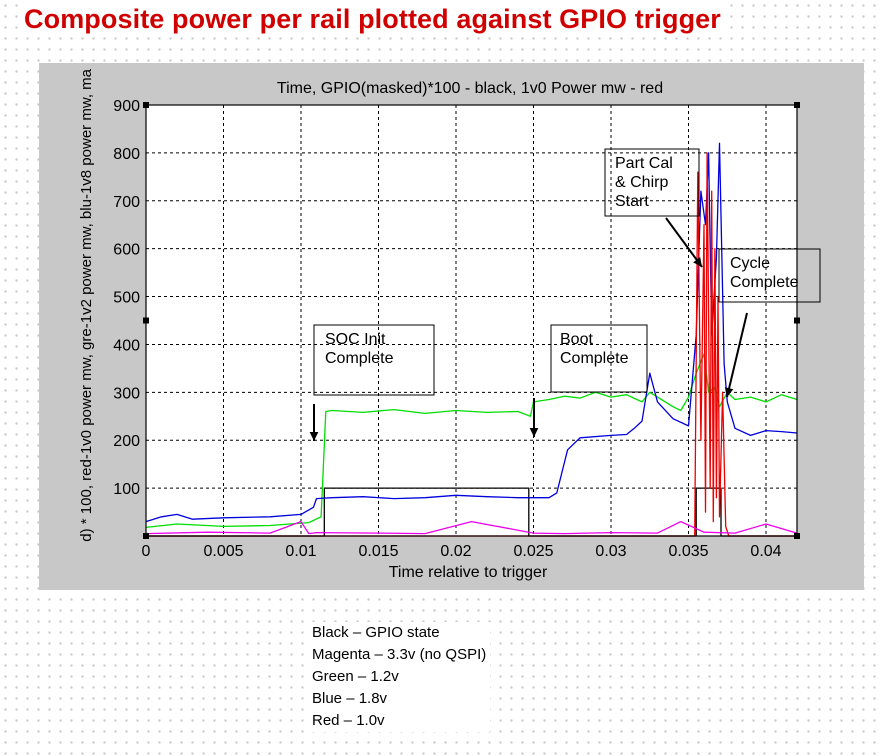 Image resolution: width=884 pixels, height=756 pixels. Describe the element at coordinates (126, 202) in the screenshot. I see `y-tick-label: 700` at that location.